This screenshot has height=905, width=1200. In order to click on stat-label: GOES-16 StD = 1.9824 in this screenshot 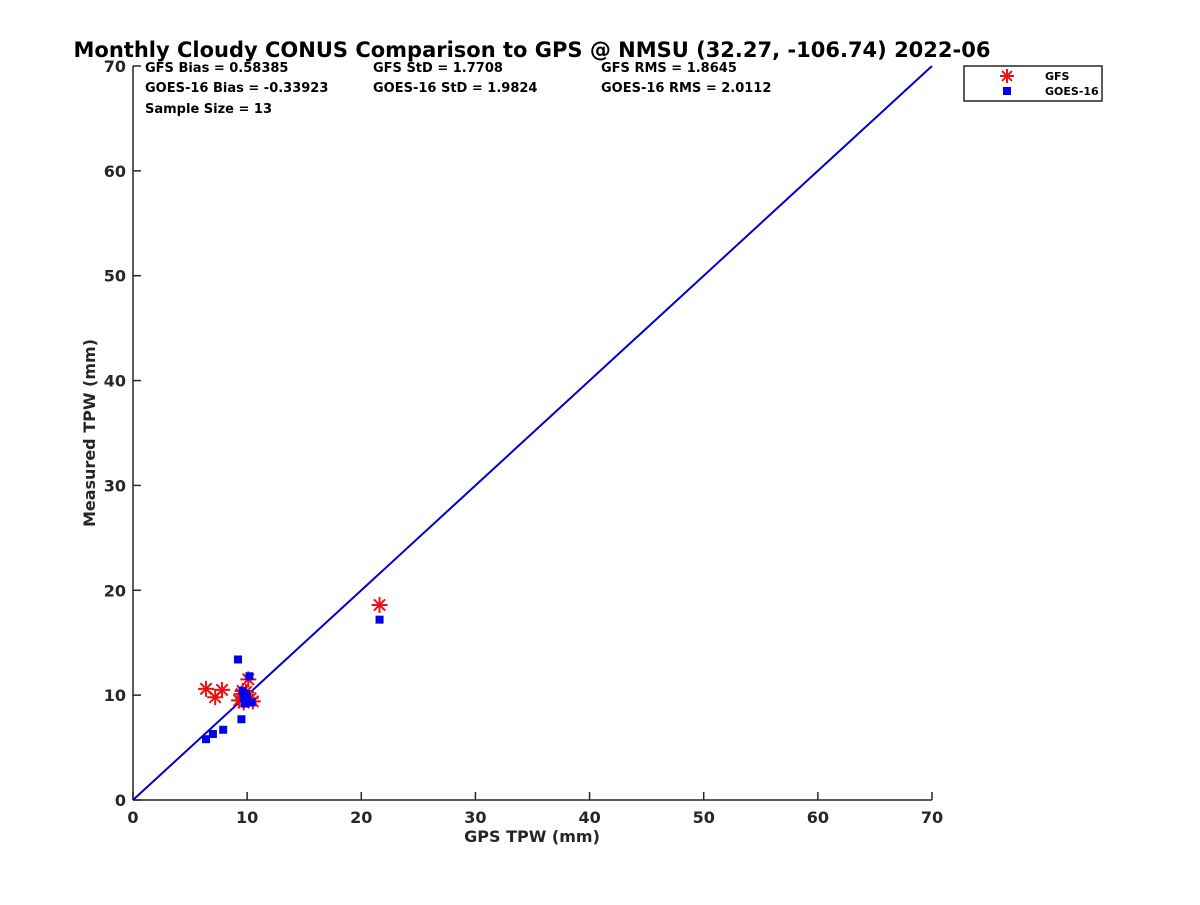, I will do `click(455, 88)`.